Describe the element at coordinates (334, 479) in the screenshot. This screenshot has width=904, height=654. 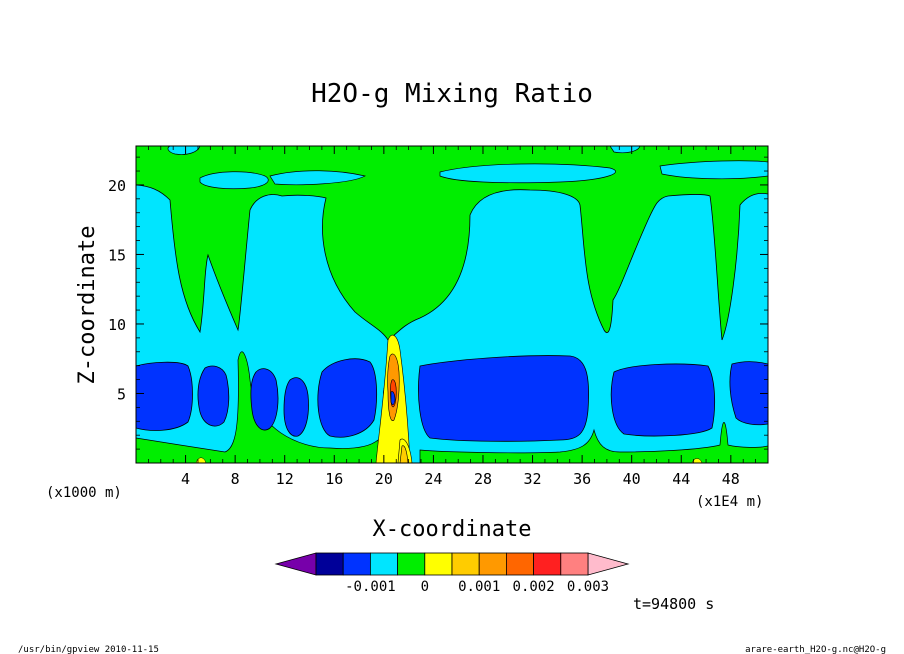
I see `x-tick-label: 16` at that location.